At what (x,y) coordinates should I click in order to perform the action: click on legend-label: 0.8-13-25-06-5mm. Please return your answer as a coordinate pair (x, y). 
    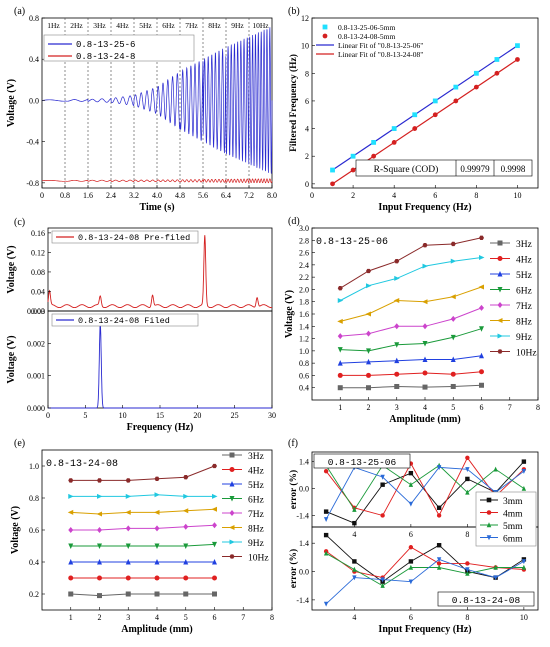
    Looking at the image, I should click on (366, 27).